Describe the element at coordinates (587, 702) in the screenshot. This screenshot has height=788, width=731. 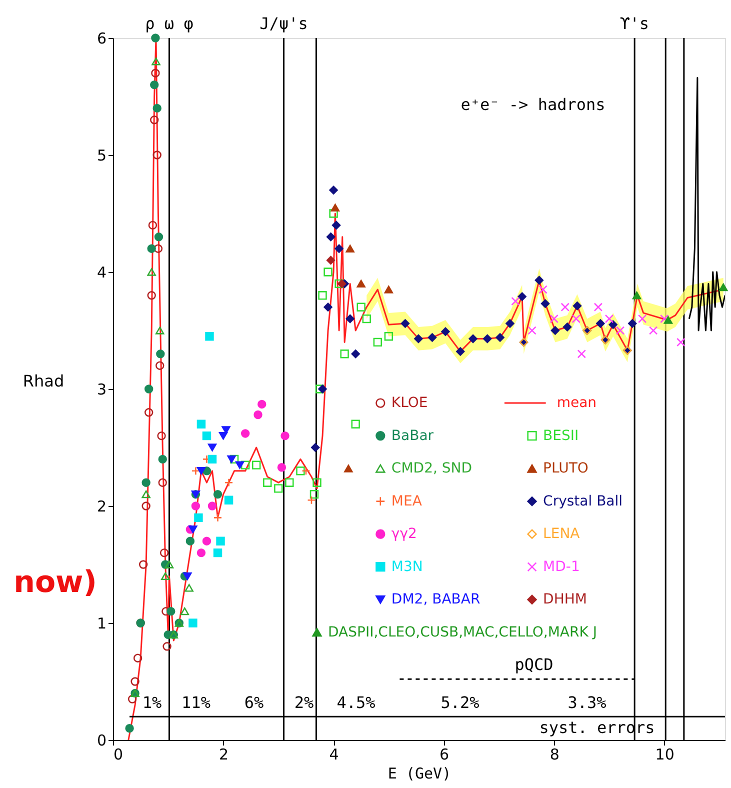
I see `annotation: 3.3%` at that location.